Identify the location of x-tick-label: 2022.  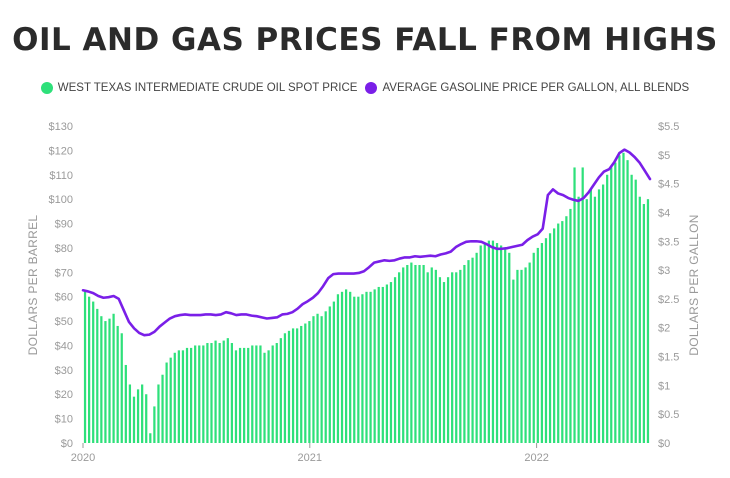
(536, 458).